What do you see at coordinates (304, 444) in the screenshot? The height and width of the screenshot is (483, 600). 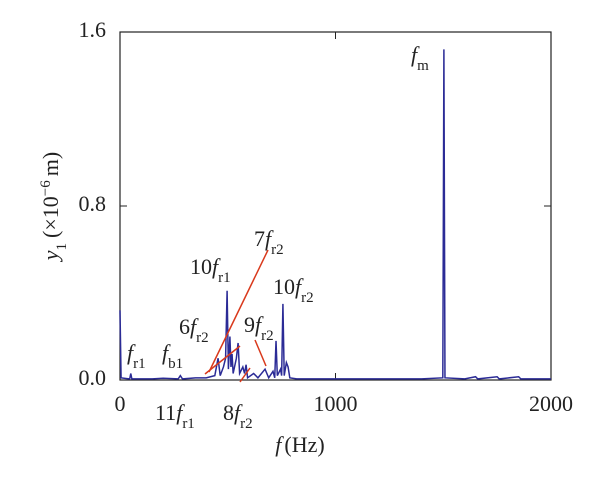 I see `label-text: (Hz)` at bounding box center [304, 444].